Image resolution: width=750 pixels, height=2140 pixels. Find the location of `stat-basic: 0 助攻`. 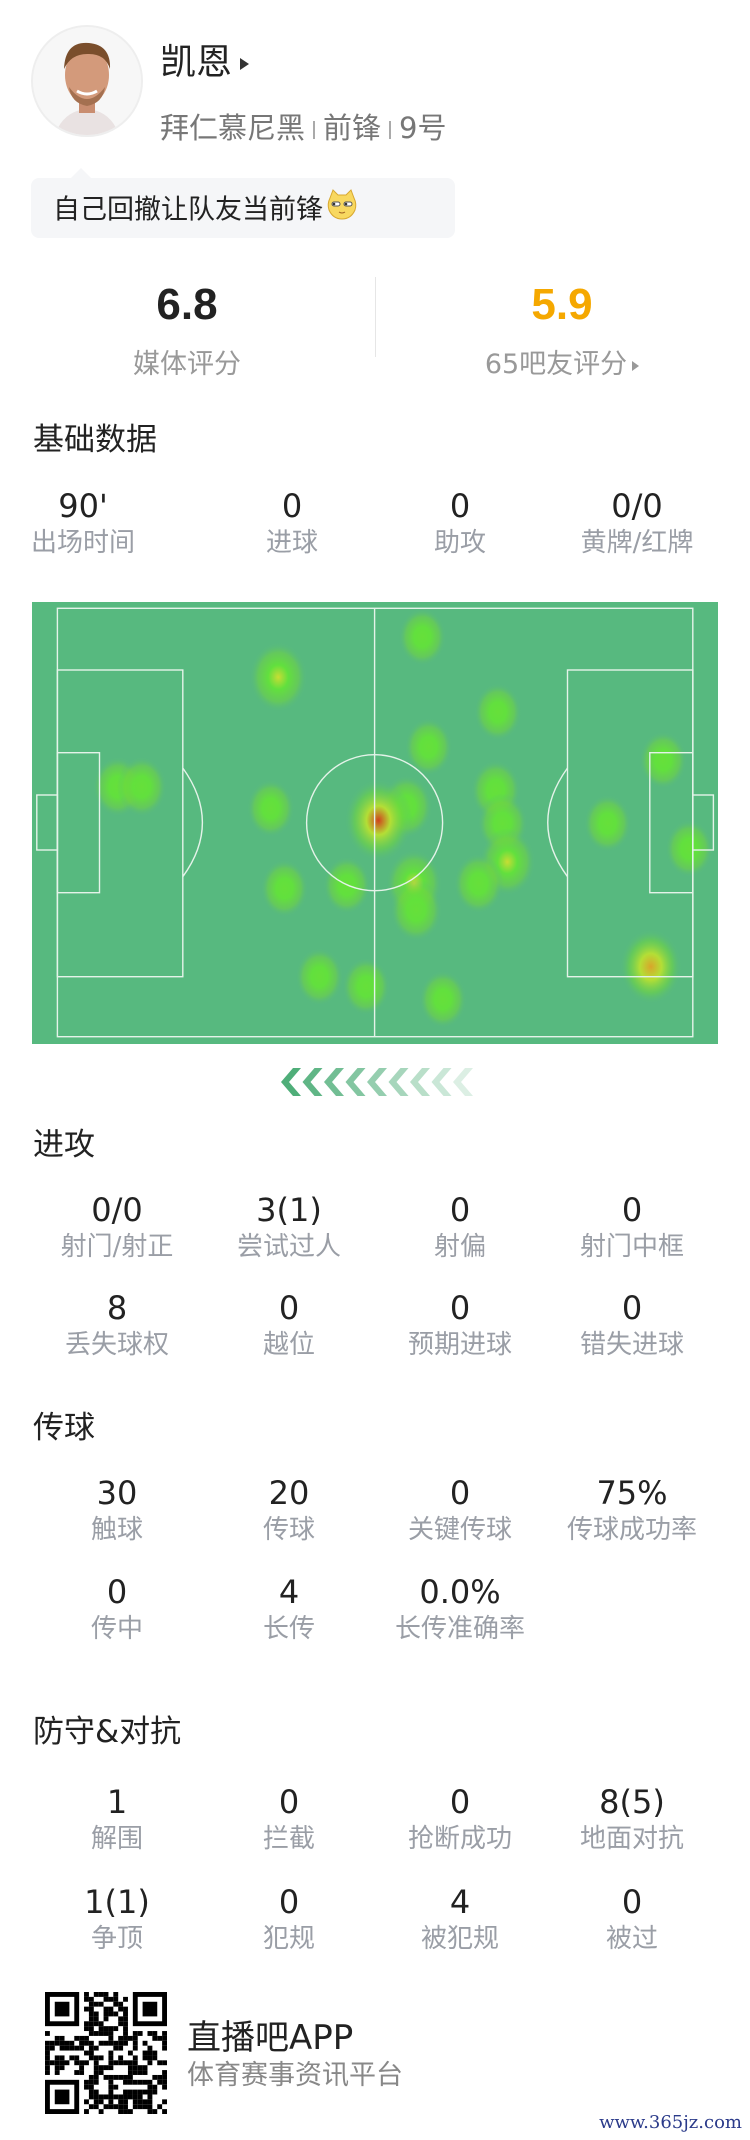

stat-basic: 0 助攻 is located at coordinates (460, 524).